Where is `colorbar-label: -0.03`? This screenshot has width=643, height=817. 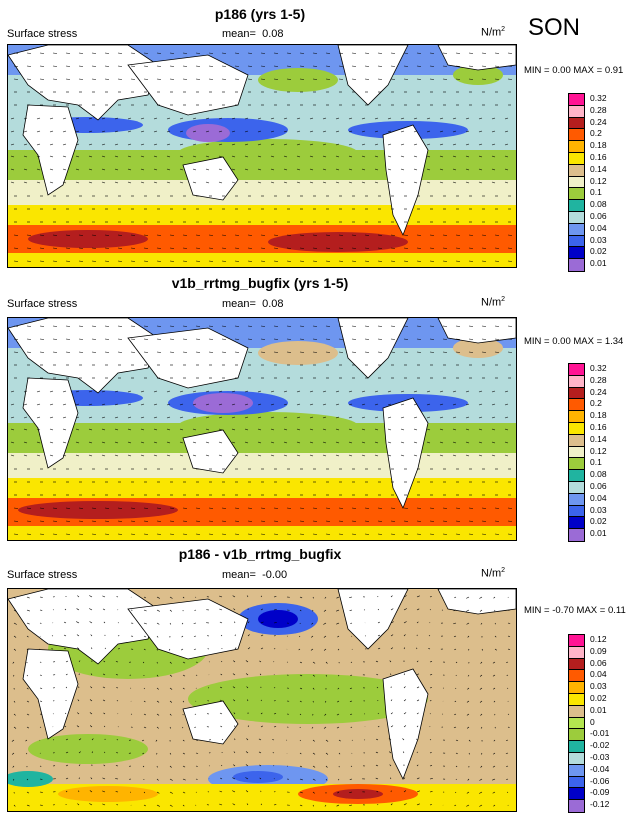 colorbar-label: -0.03 is located at coordinates (600, 756).